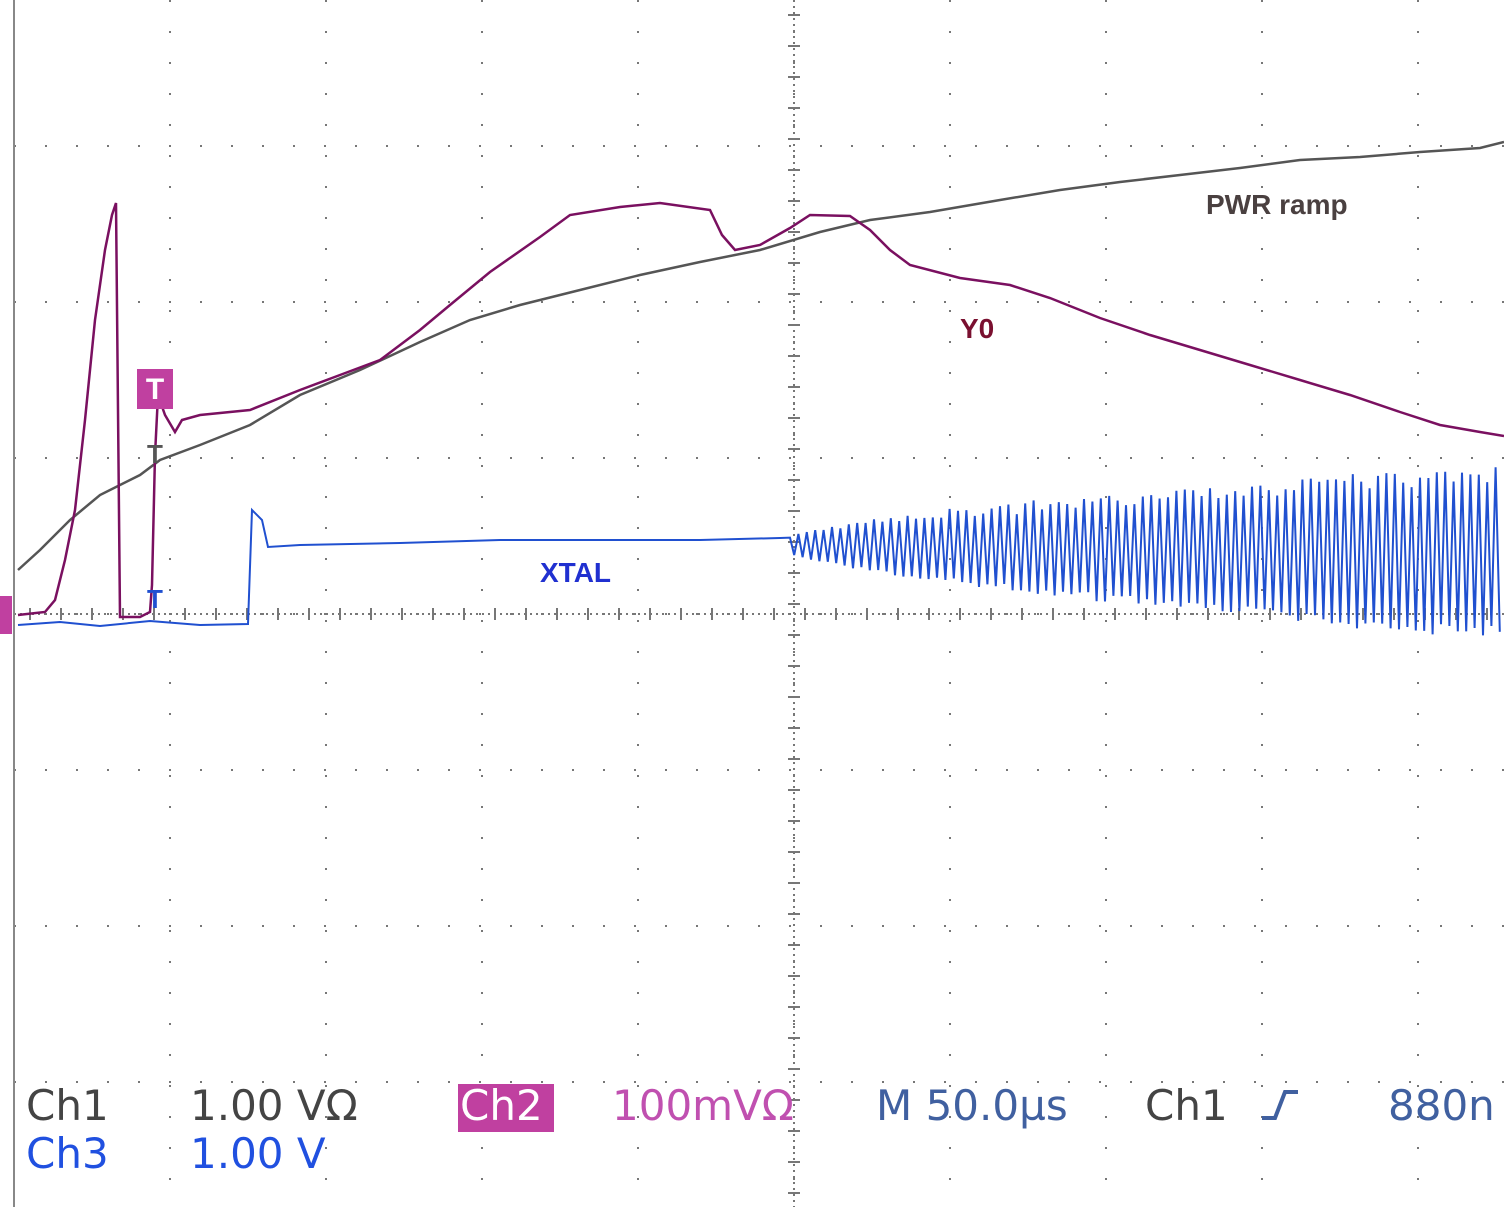  What do you see at coordinates (977, 328) in the screenshot?
I see `y0-label: Y0` at bounding box center [977, 328].